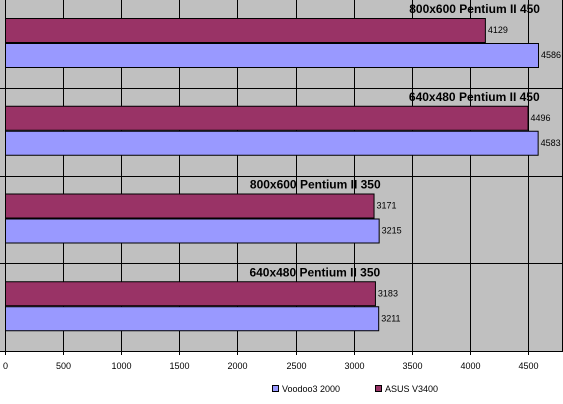 The height and width of the screenshot is (404, 563). Describe the element at coordinates (392, 231) in the screenshot. I see `data-label: 3215` at that location.